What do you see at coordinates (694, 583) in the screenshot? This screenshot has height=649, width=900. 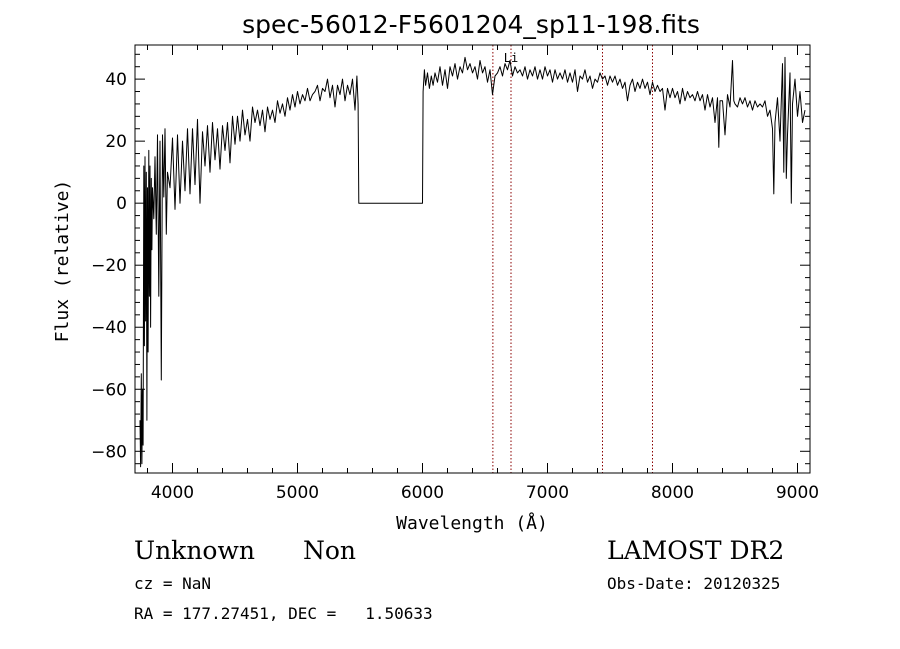 I see `obs-date-label: Obs-Date: 20120325` at bounding box center [694, 583].